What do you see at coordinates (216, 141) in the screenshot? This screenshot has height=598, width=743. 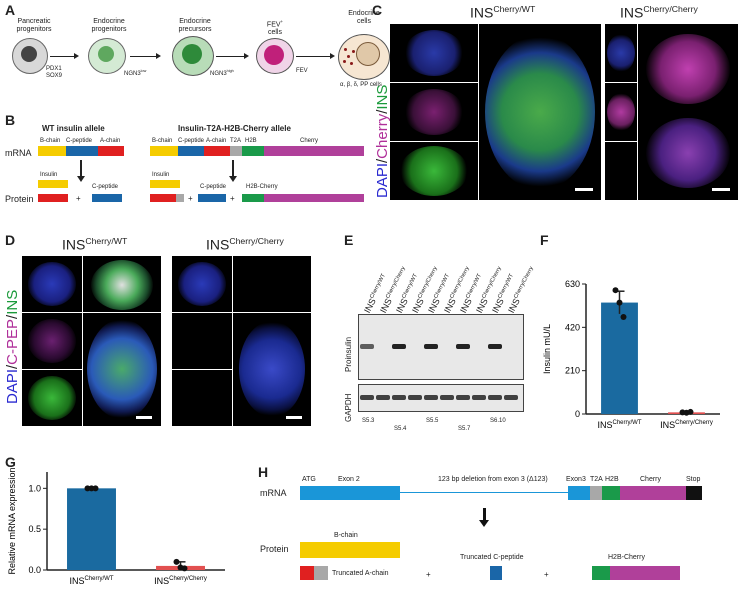 I see `achain-label-2: A-chain` at bounding box center [216, 141].